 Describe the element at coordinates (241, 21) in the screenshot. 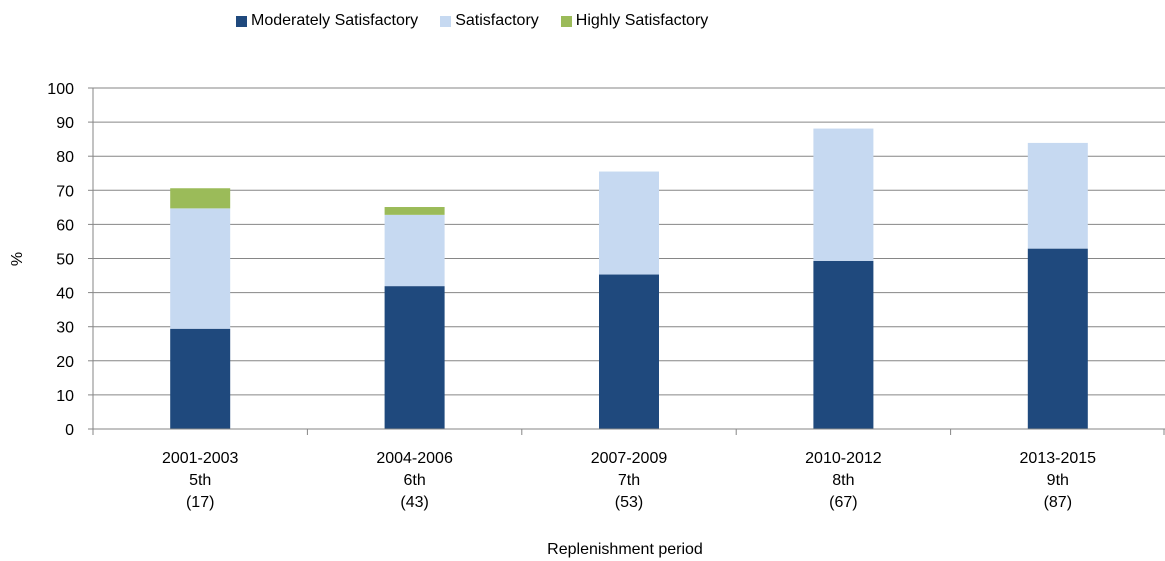

I see `legend-swatch-moderately-satisfactory` at that location.